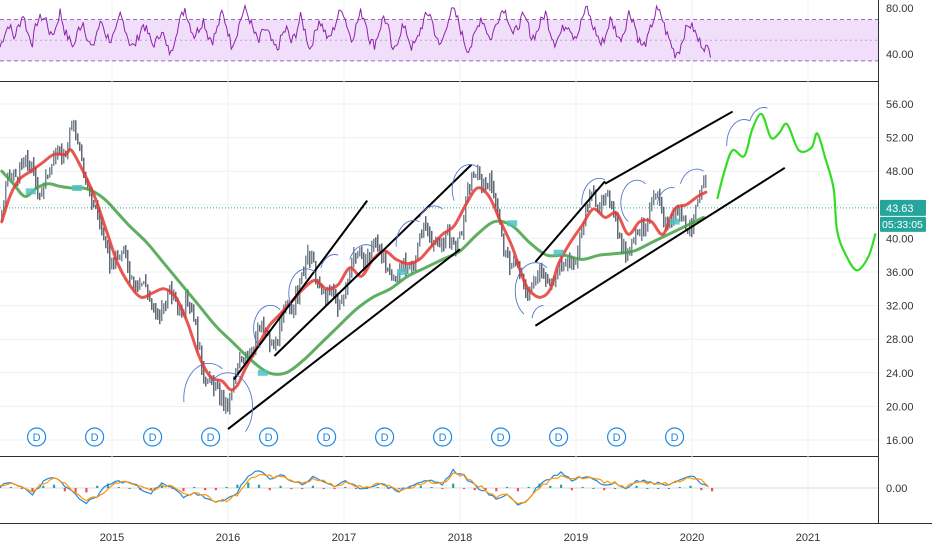 The image size is (932, 550). I want to click on price-y-tick: 56.00, so click(900, 105).